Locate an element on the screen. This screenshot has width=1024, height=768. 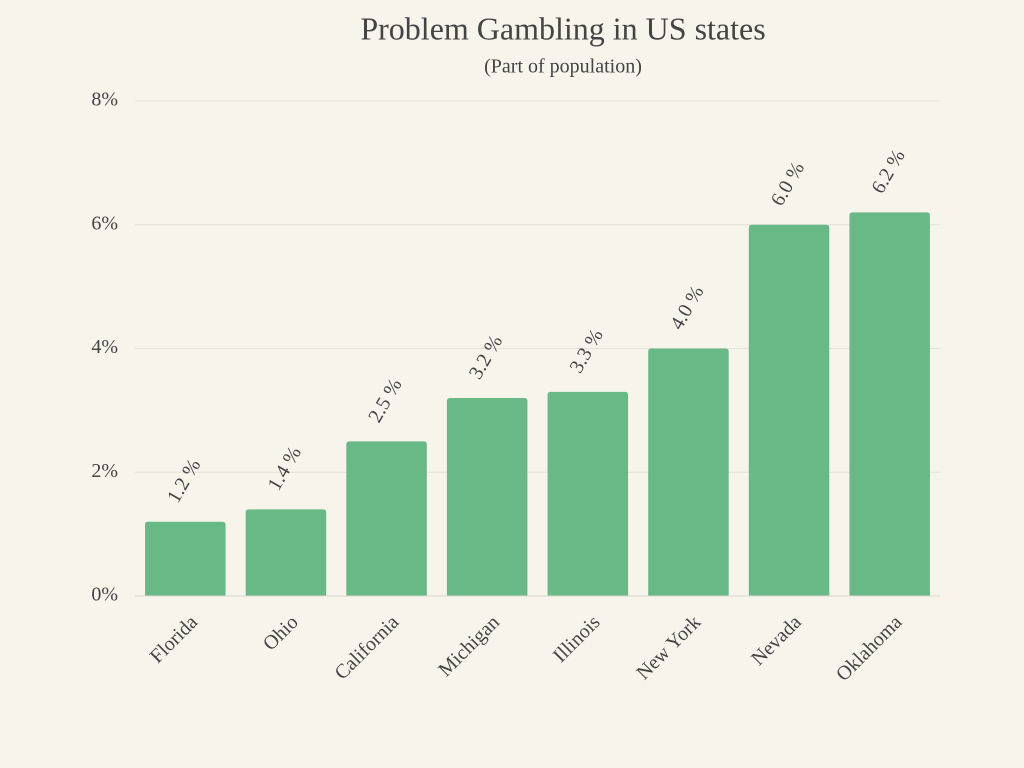
chart-title: Problem Gambling in US states is located at coordinates (562, 28).